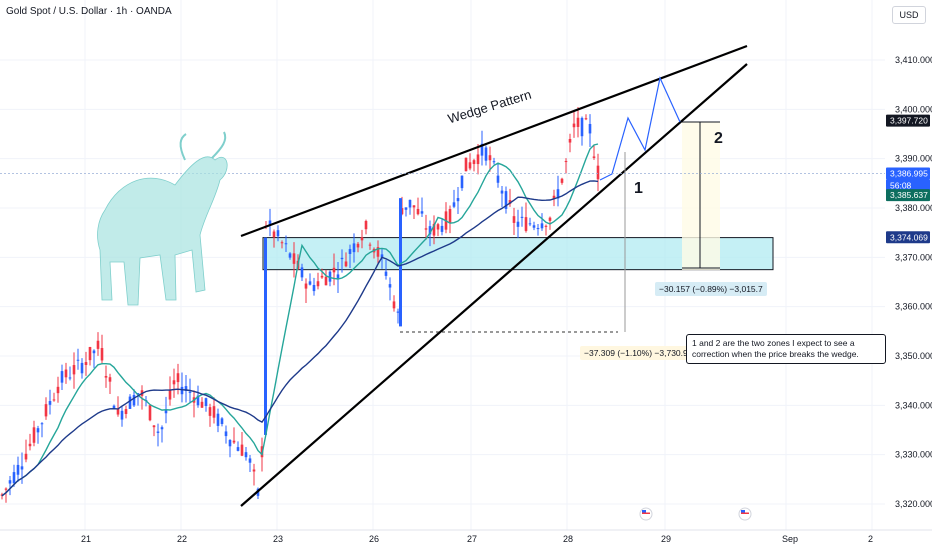 Image resolution: width=932 pixels, height=550 pixels. Describe the element at coordinates (636, 353) in the screenshot. I see `measure-1-label: −37.309 (−1.10%) −3,730.9` at that location.